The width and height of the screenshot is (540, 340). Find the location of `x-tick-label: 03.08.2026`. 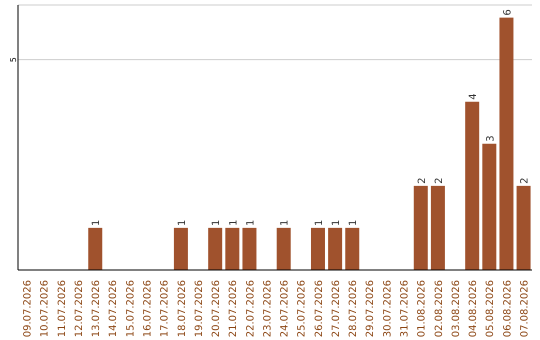

x-tick-label: 03.08.2026 is located at coordinates (456, 309).